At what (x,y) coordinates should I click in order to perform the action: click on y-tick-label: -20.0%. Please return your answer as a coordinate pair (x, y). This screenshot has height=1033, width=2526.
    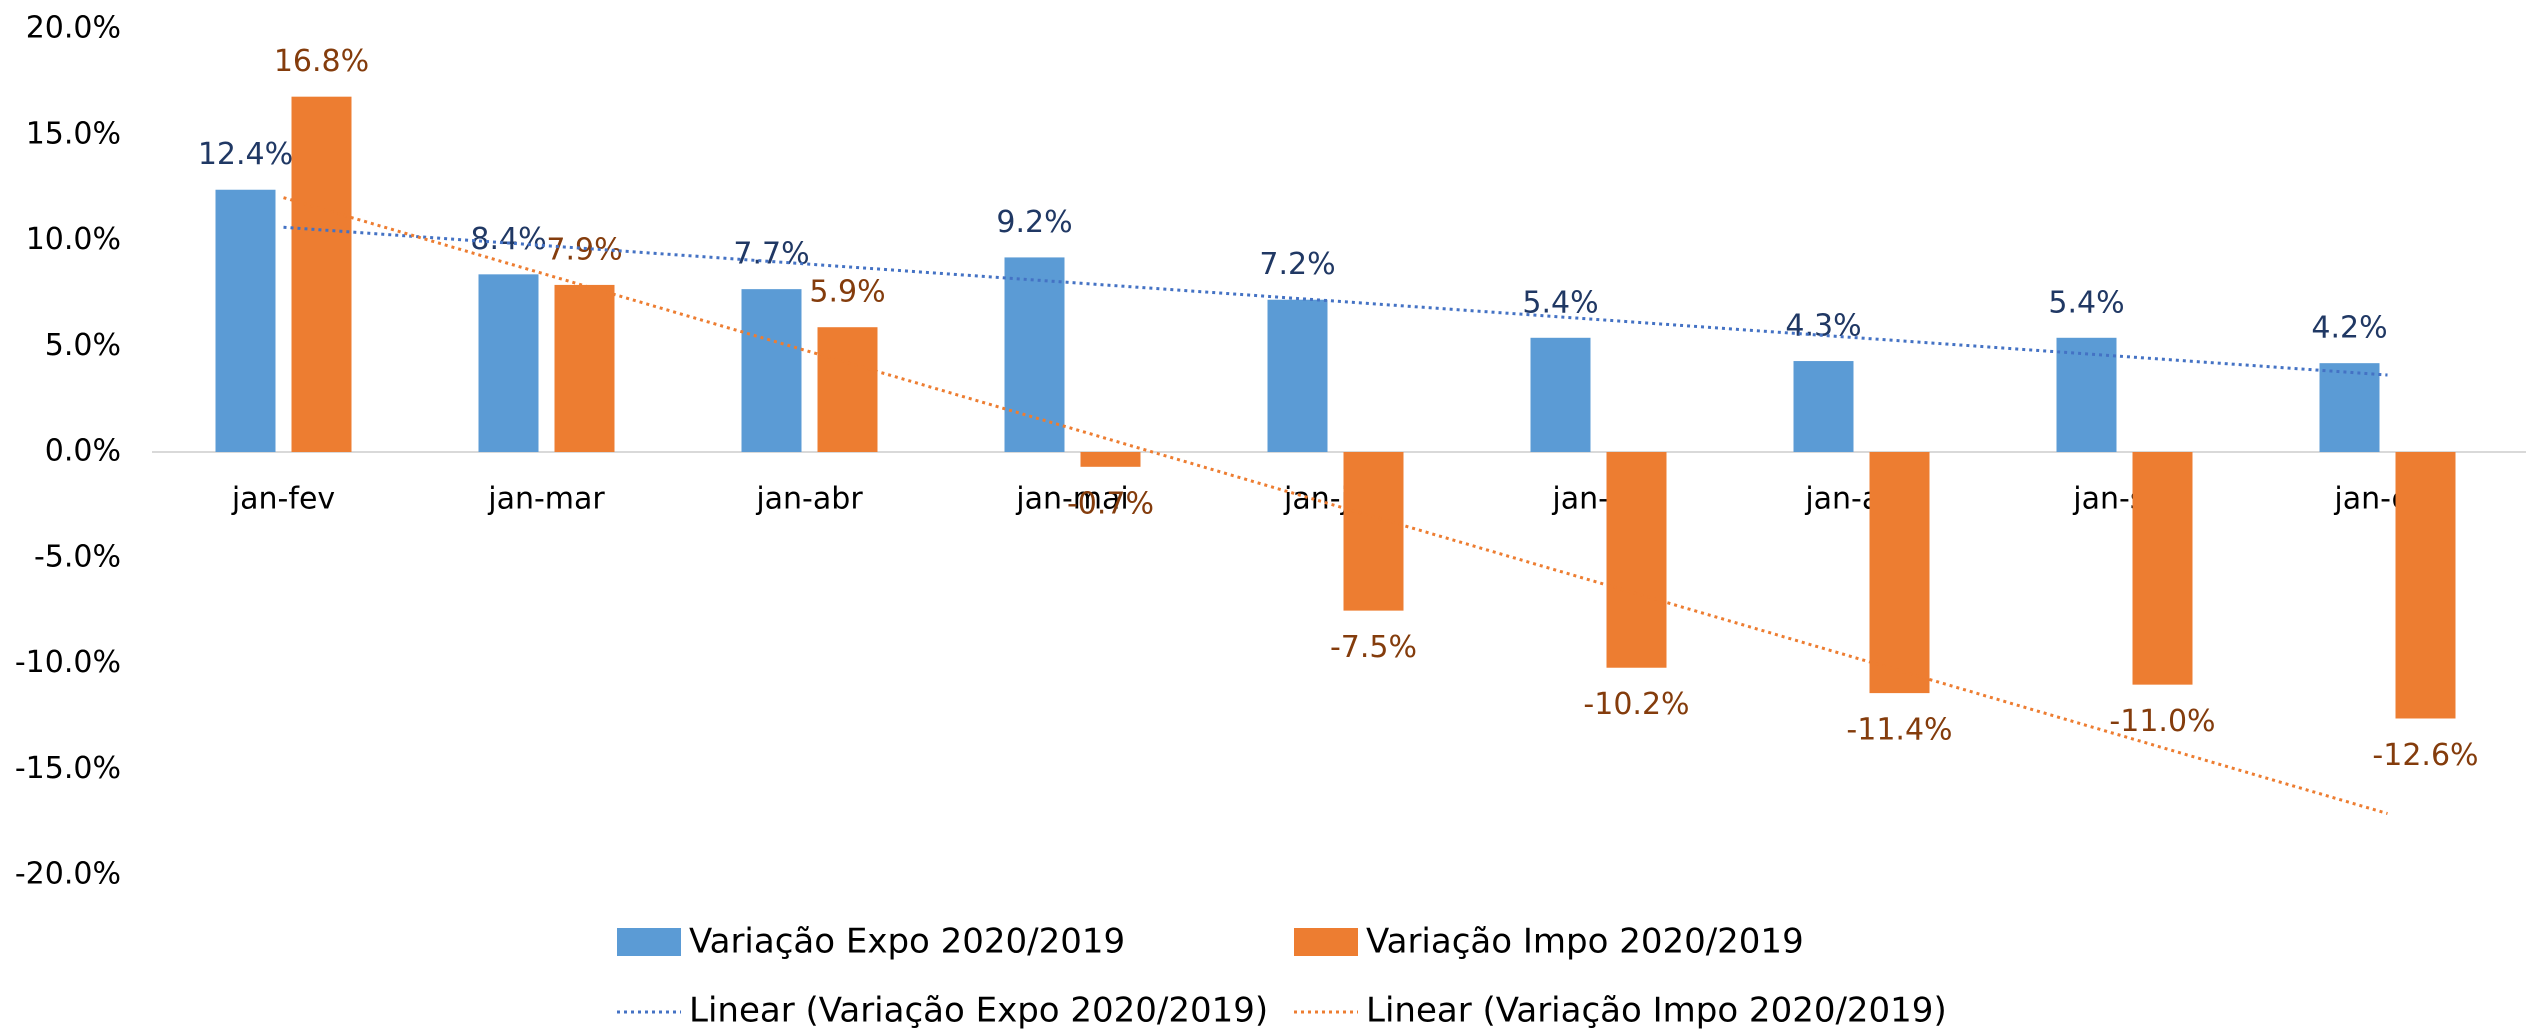
    Looking at the image, I should click on (68, 874).